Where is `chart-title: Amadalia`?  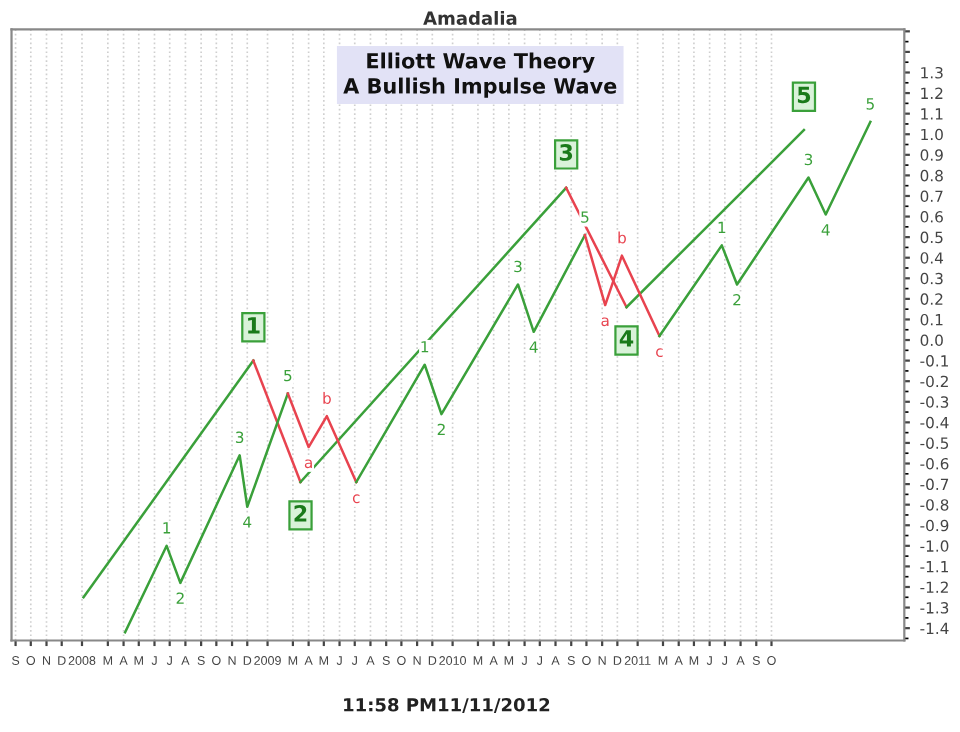
chart-title: Amadalia is located at coordinates (470, 17).